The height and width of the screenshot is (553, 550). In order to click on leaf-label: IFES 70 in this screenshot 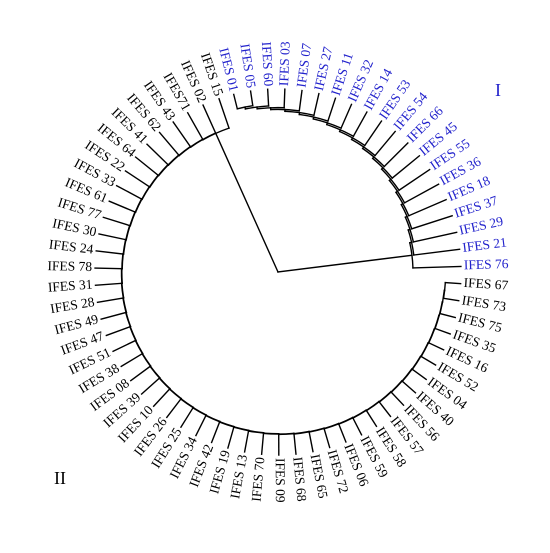, I will do `click(258, 479)`.